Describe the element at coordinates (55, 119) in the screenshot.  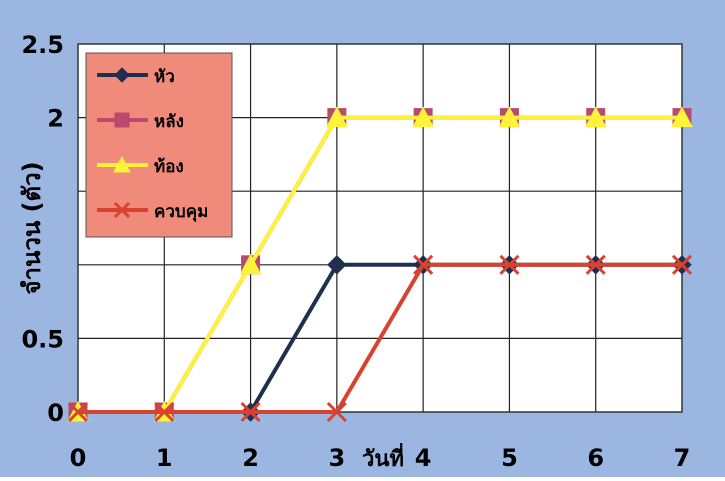
I see `y-tick-label: 2` at that location.